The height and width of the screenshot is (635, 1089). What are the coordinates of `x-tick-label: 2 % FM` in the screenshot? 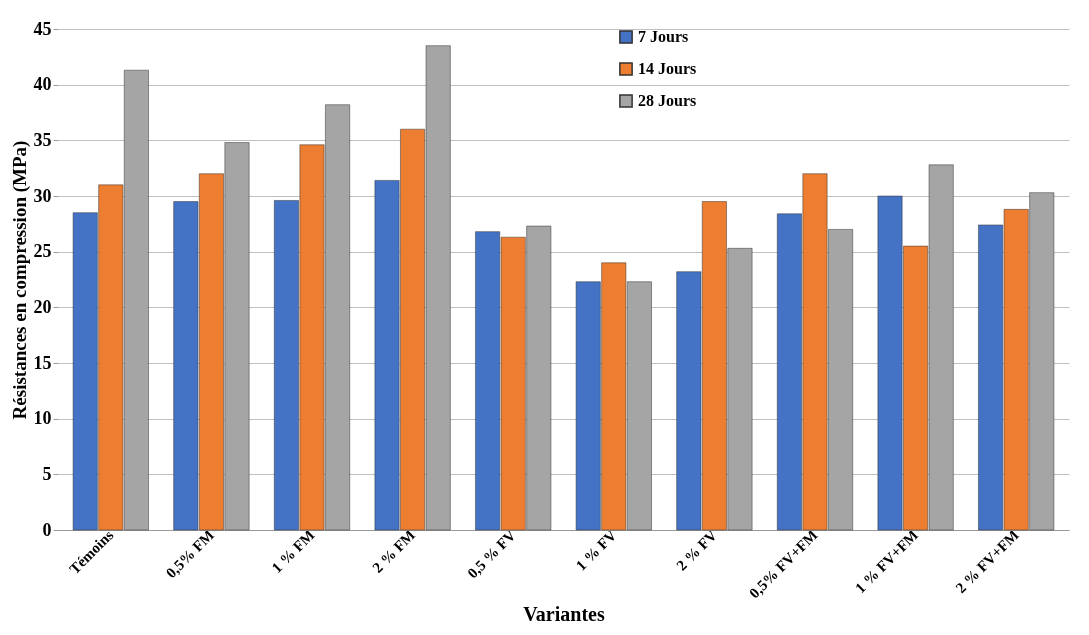 It's located at (394, 551).